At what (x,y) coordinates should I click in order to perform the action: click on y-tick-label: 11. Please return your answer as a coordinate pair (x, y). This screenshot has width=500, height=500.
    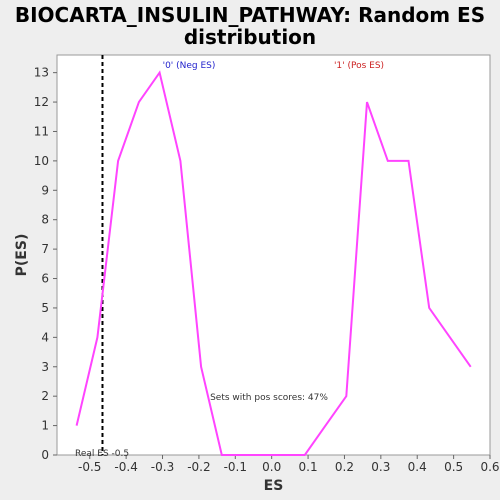
    Looking at the image, I should click on (41, 131).